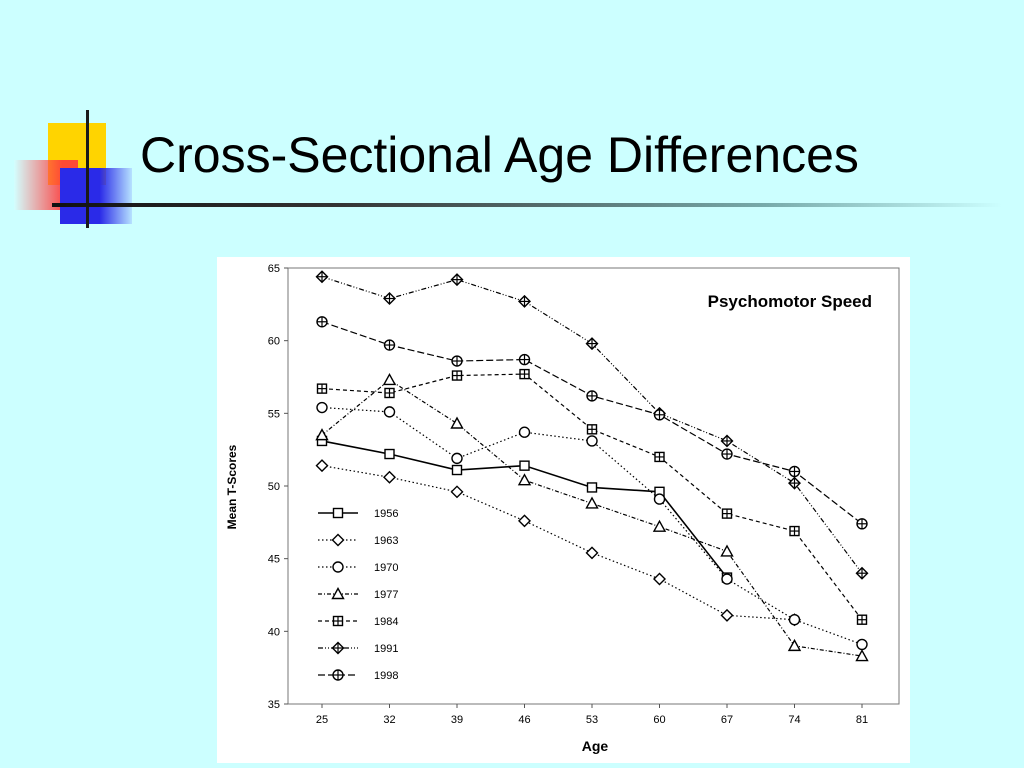 The height and width of the screenshot is (768, 1024). What do you see at coordinates (274, 487) in the screenshot?
I see `y-tick-label: 50` at bounding box center [274, 487].